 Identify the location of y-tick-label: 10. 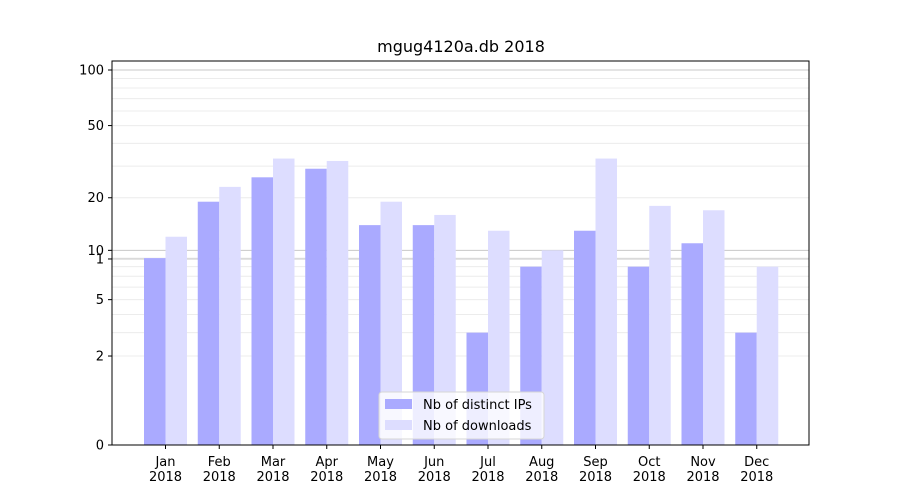
(95, 251).